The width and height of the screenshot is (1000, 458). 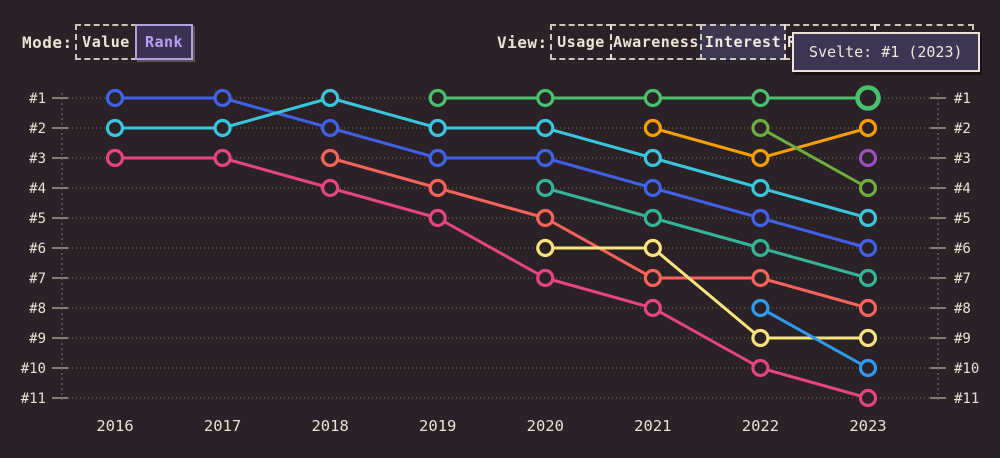 What do you see at coordinates (652, 248) in the screenshot?
I see `marker-series-yellow-2021` at bounding box center [652, 248].